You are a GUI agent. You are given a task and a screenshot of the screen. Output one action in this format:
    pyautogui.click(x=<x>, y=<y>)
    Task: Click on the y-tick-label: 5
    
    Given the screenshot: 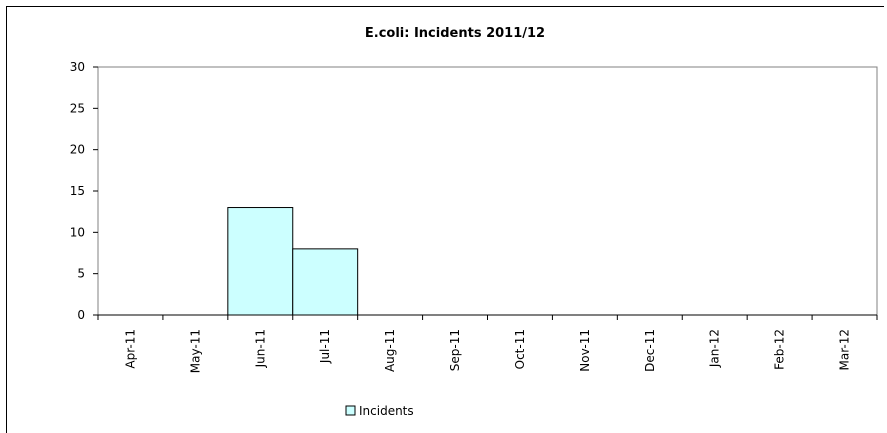 What is the action you would take?
    pyautogui.click(x=81, y=274)
    